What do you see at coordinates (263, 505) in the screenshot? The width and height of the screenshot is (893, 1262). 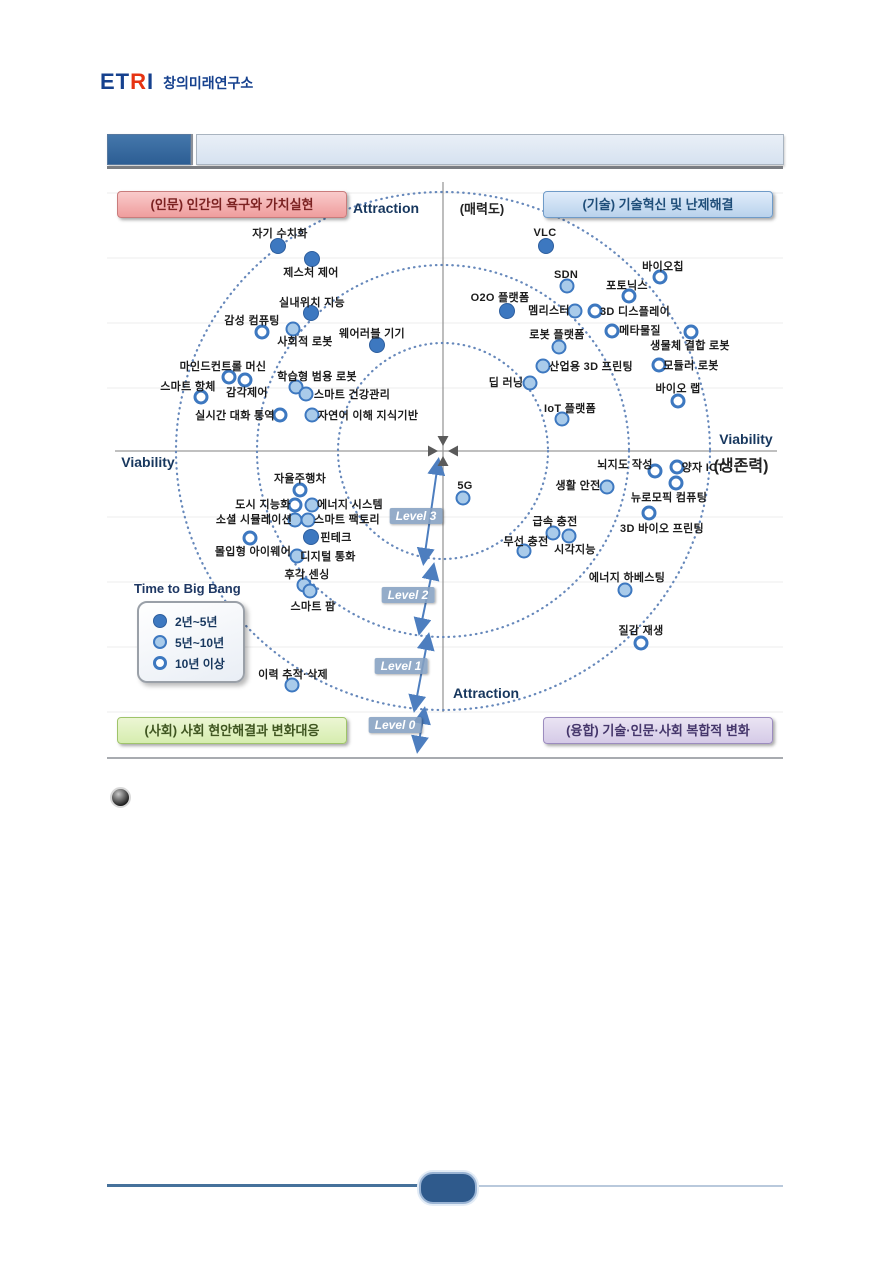 I see `data-point-label: 도시 지능화` at bounding box center [263, 505].